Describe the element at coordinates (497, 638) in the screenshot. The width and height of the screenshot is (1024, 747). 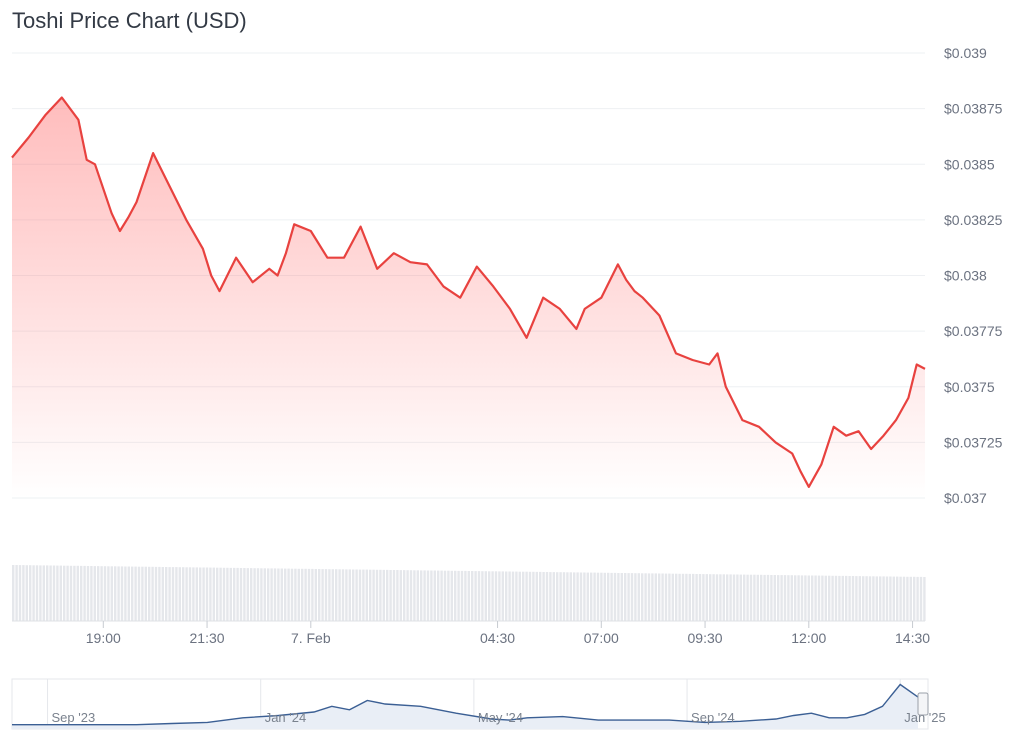
I see `x-tick-label: 04:30` at that location.